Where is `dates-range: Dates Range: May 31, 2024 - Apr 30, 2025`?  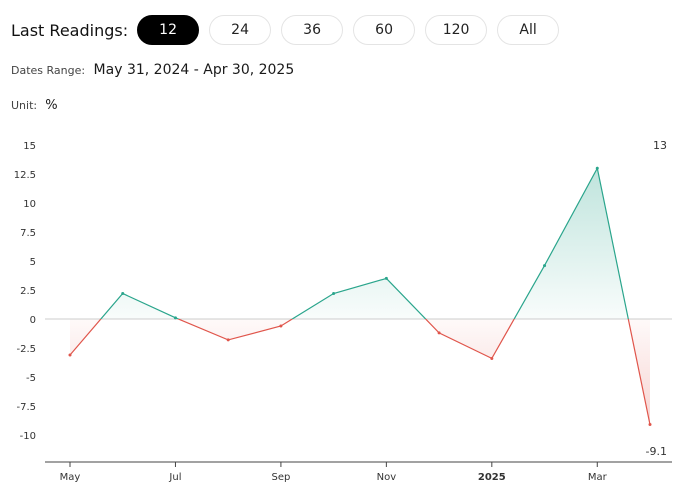
dates-range: Dates Range: May 31, 2024 - Apr 30, 2025 is located at coordinates (152, 70).